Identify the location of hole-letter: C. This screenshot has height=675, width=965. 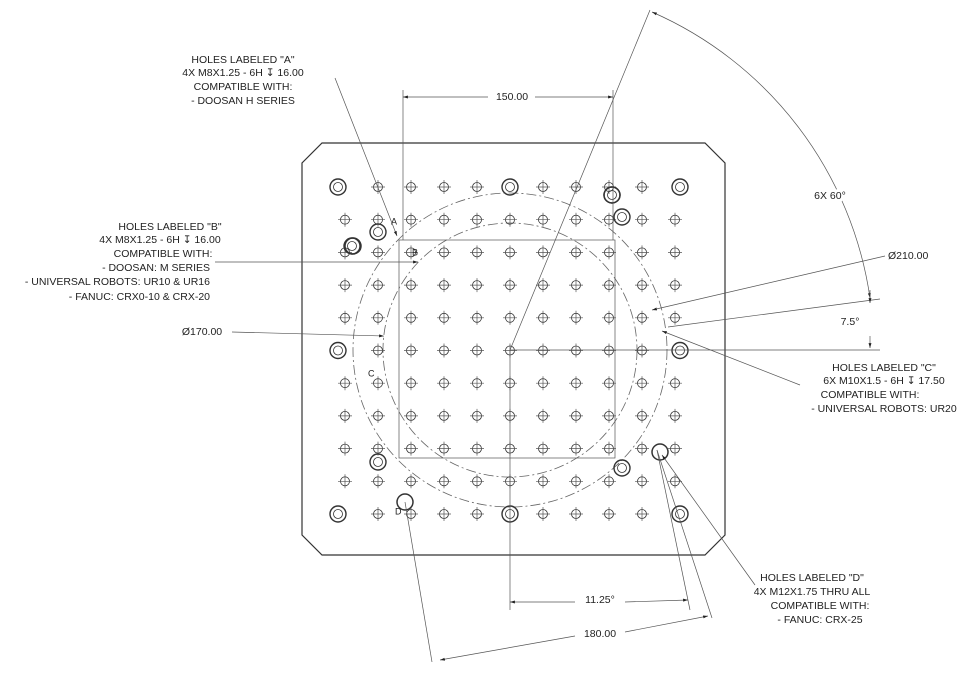
(371, 373).